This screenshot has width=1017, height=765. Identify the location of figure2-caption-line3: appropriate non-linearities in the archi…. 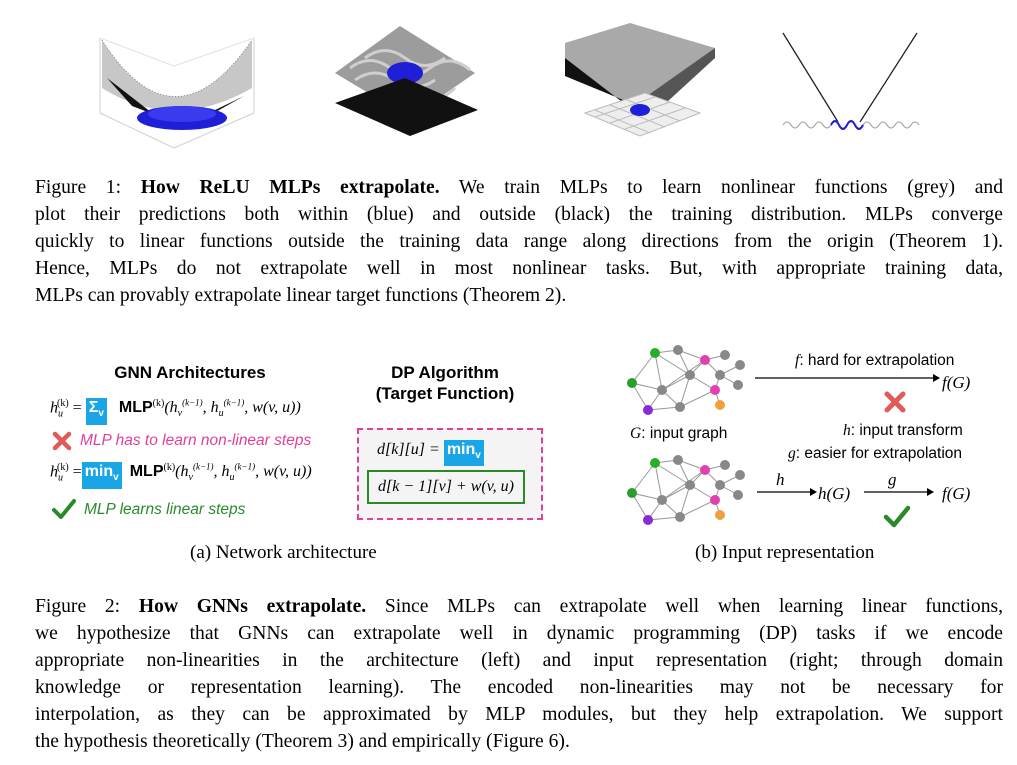
(519, 660).